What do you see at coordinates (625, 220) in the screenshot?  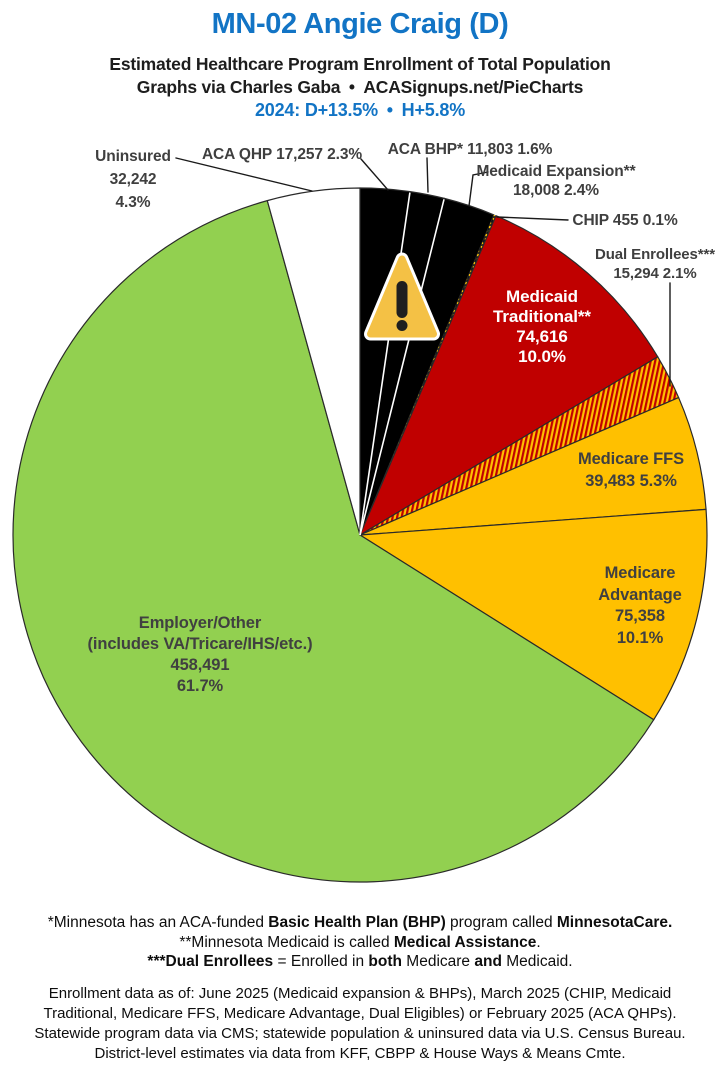 I see `slice-label-chip: CHIP 455 0.1%` at bounding box center [625, 220].